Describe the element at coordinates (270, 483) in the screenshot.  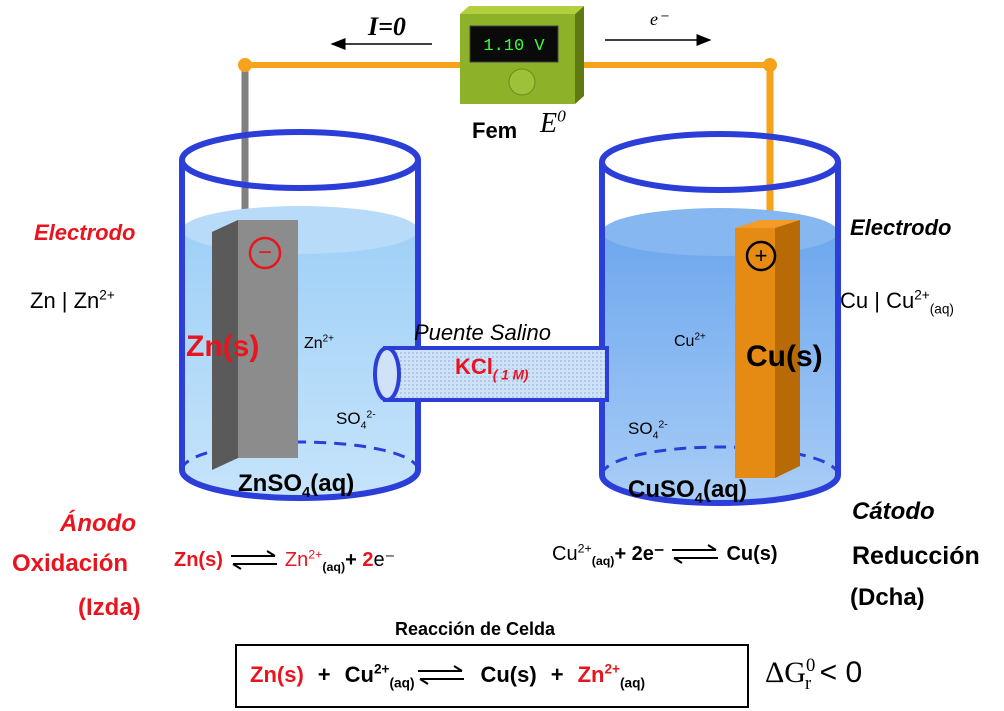
I see `text: ZnSO` at that location.